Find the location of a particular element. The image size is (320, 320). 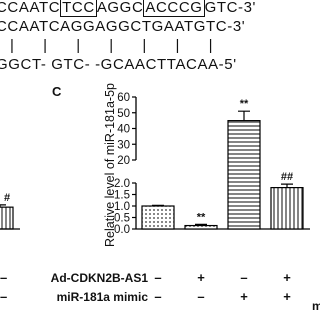

y-tick-label: 2.0 is located at coordinates (122, 184).